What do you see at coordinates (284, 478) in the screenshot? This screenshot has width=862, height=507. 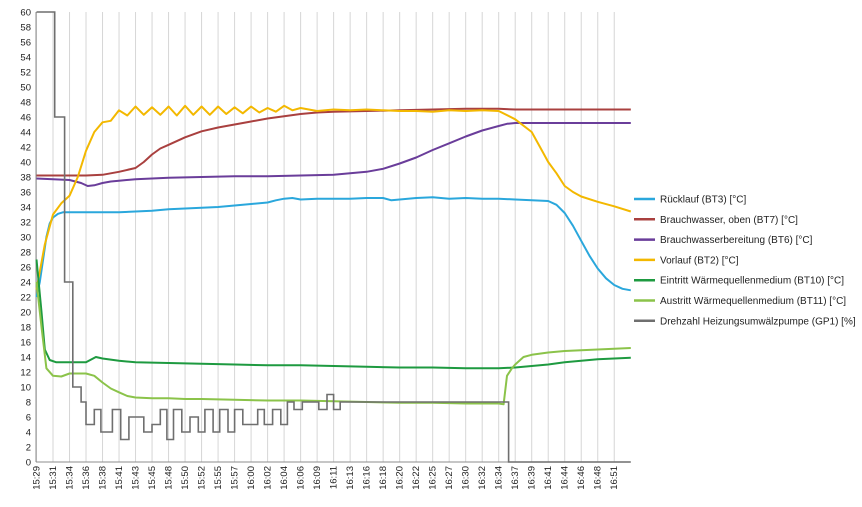 I see `x-tick-label: 16:04` at bounding box center [284, 478].